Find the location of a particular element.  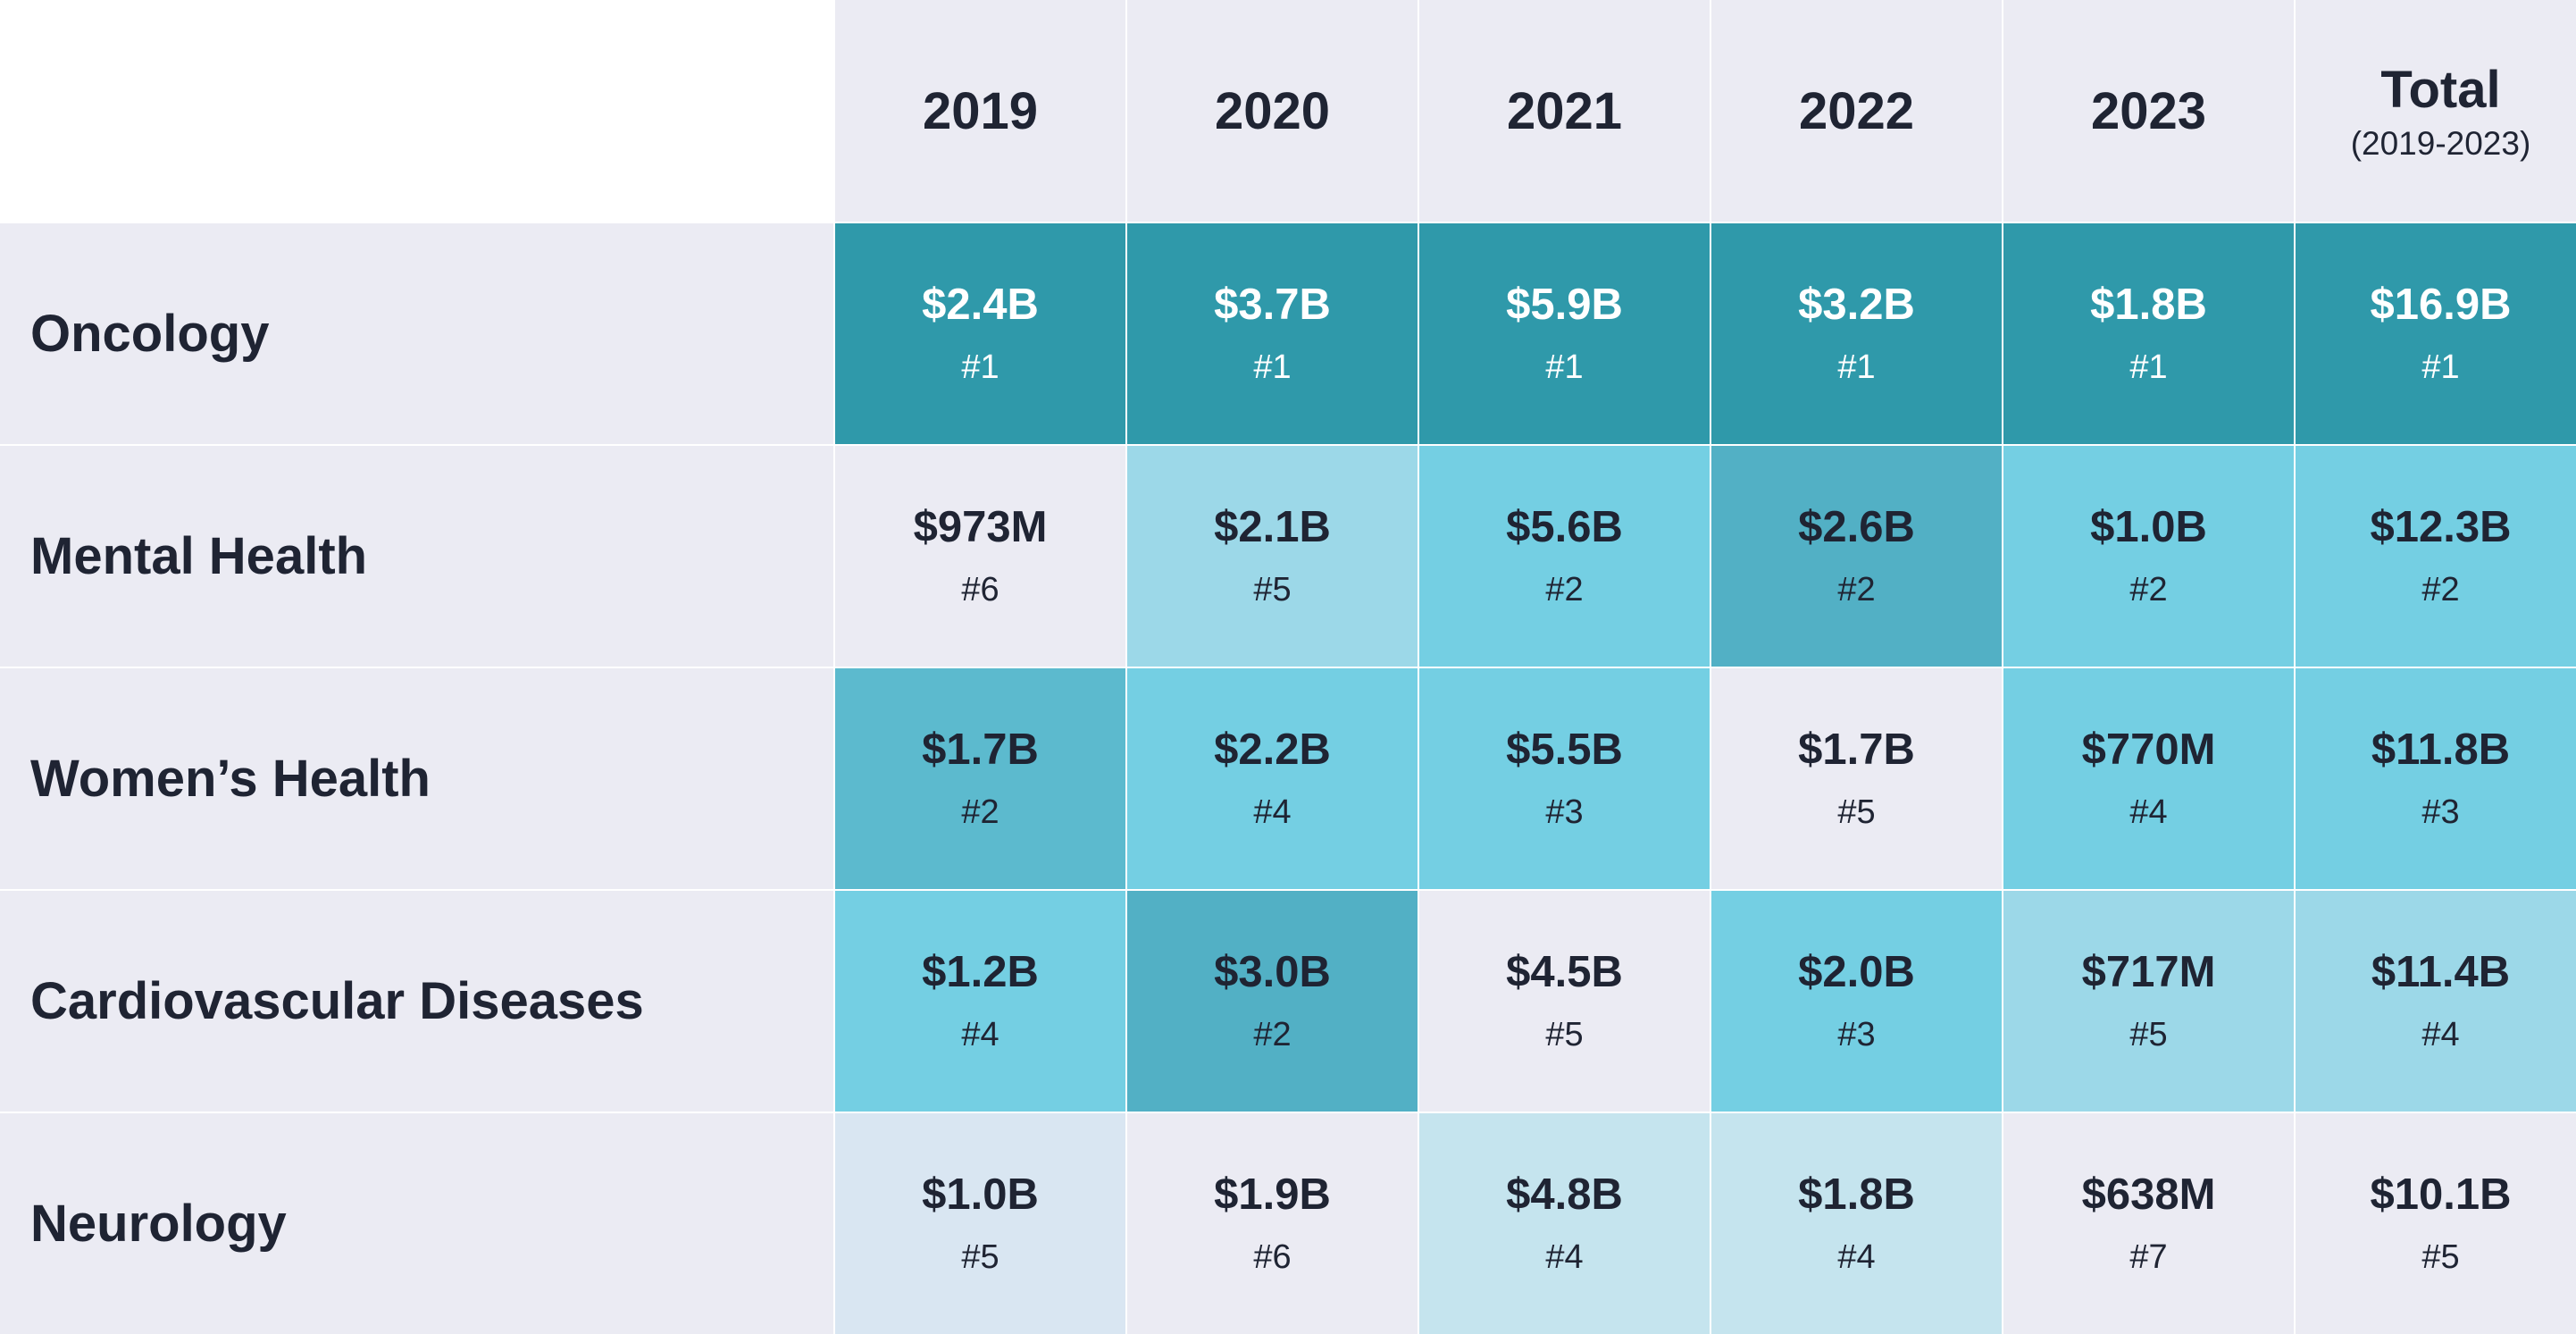

cell-value: $4.5B is located at coordinates (1565, 972).